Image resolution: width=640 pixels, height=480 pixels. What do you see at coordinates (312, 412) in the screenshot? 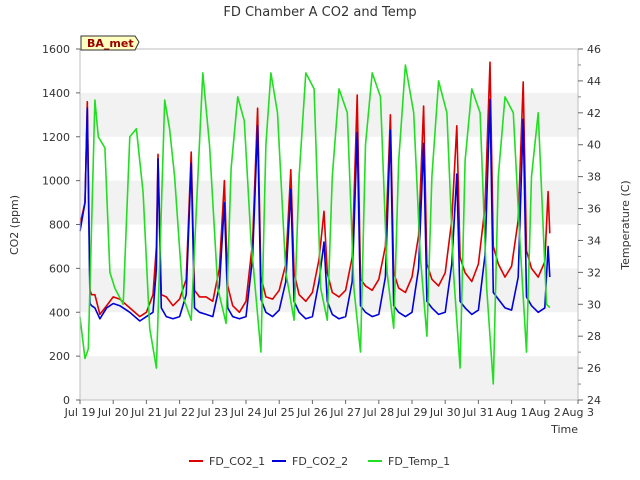
I see `x-tick-label: Jul 26` at bounding box center [312, 412].